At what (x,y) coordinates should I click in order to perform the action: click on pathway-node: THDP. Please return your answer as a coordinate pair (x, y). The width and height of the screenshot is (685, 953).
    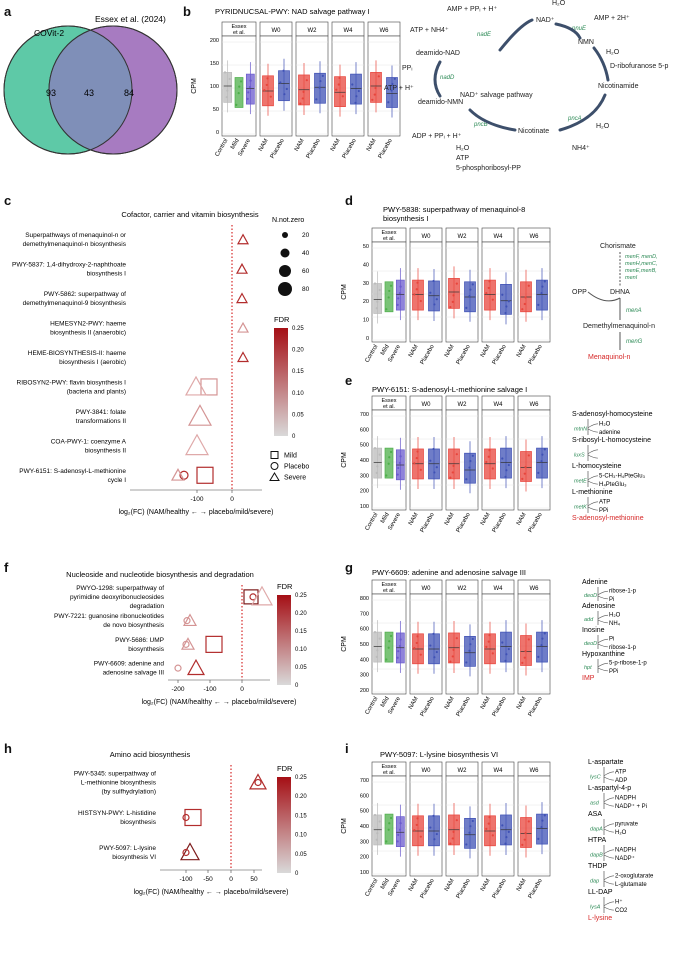
    Looking at the image, I should click on (597, 866).